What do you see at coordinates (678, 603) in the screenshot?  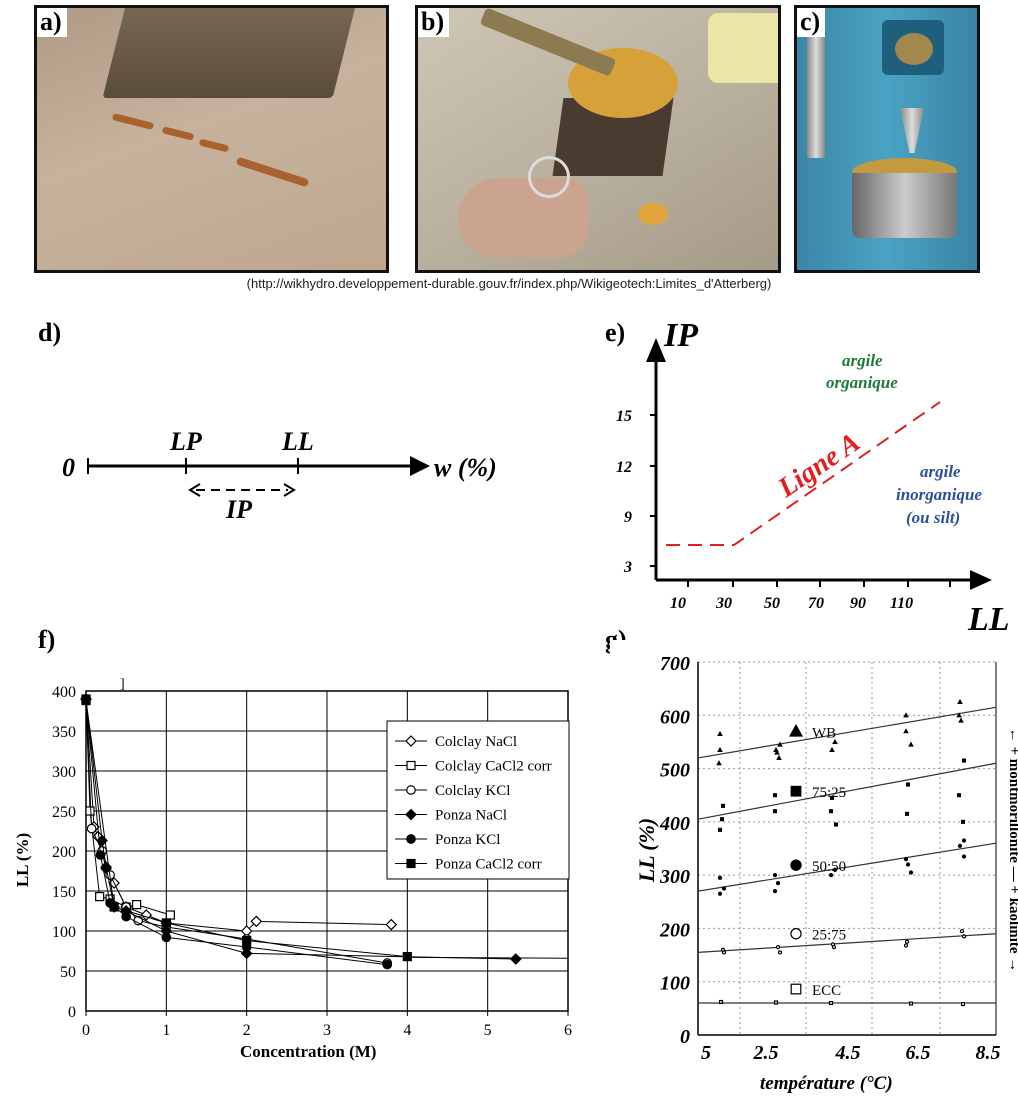 I see `e-xtick: 10` at bounding box center [678, 603].